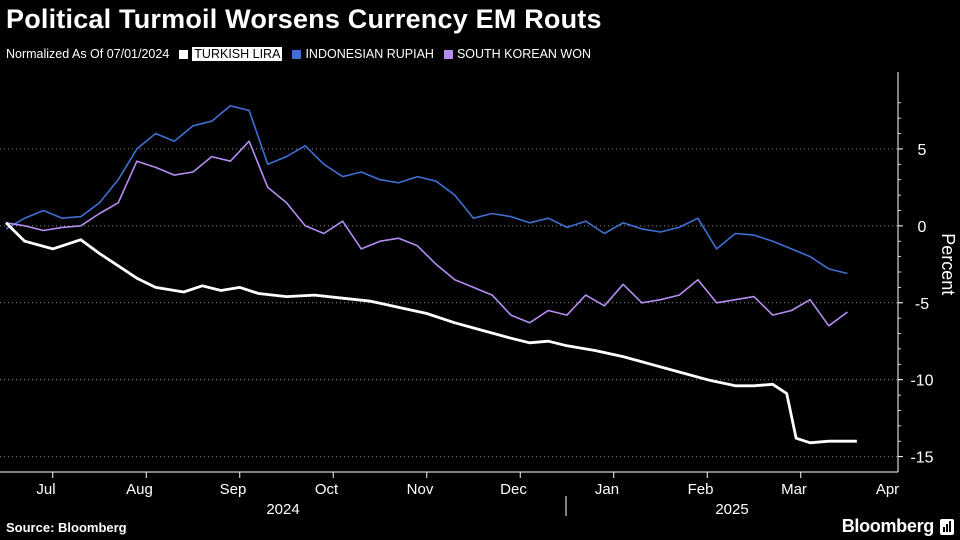  Describe the element at coordinates (921, 381) in the screenshot. I see `y-tick-label: -10` at that location.